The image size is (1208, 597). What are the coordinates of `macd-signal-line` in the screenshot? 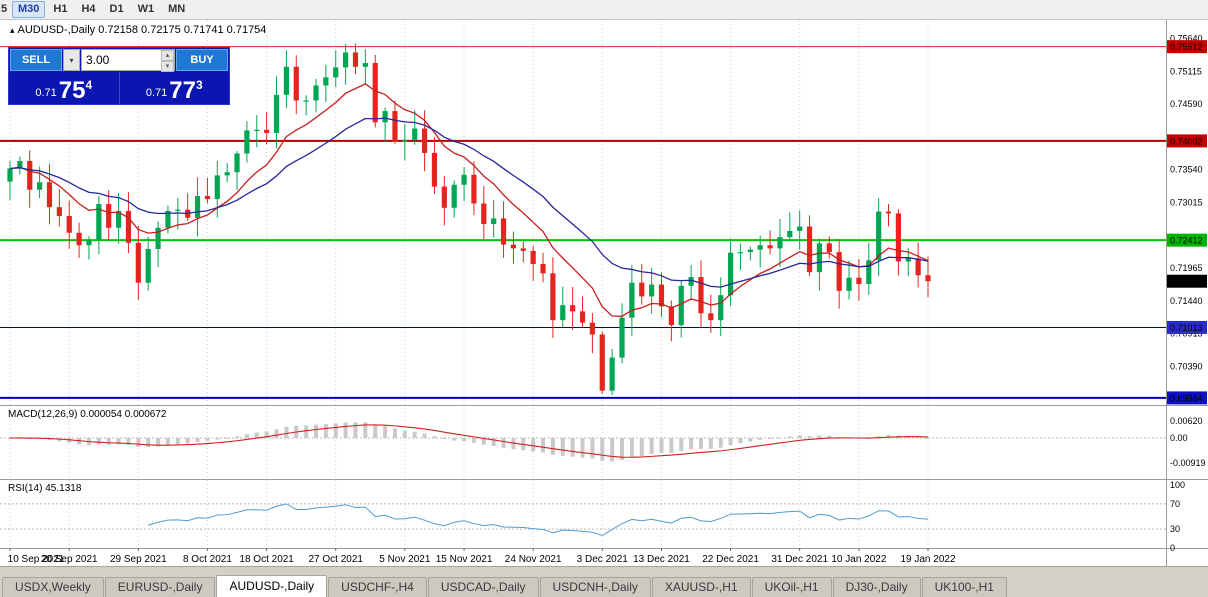 It's located at (469, 441).